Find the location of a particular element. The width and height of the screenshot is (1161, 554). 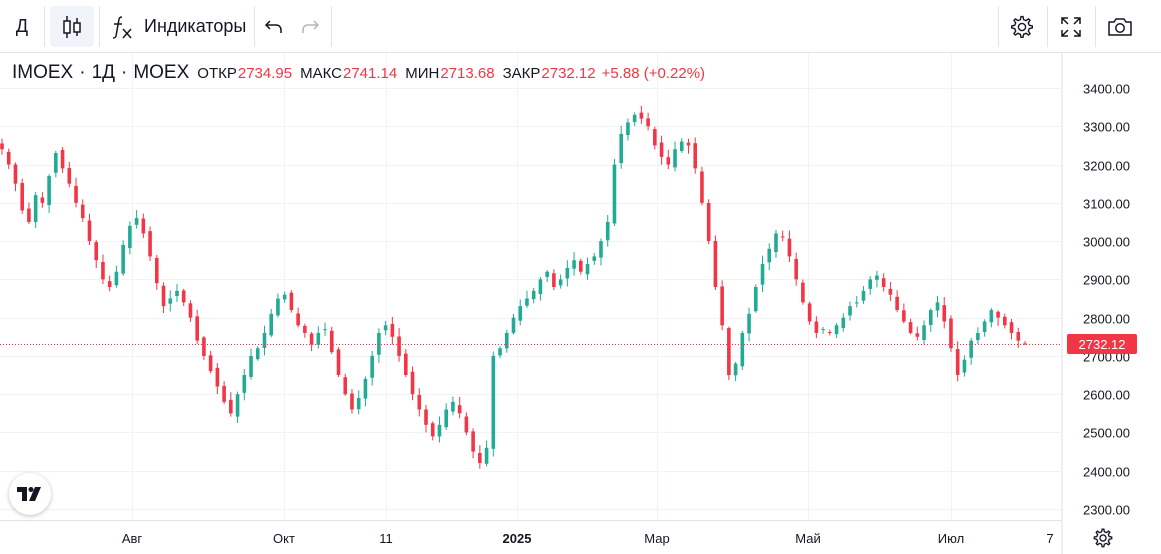

price-tick-label: 3100.00 is located at coordinates (1106, 204).